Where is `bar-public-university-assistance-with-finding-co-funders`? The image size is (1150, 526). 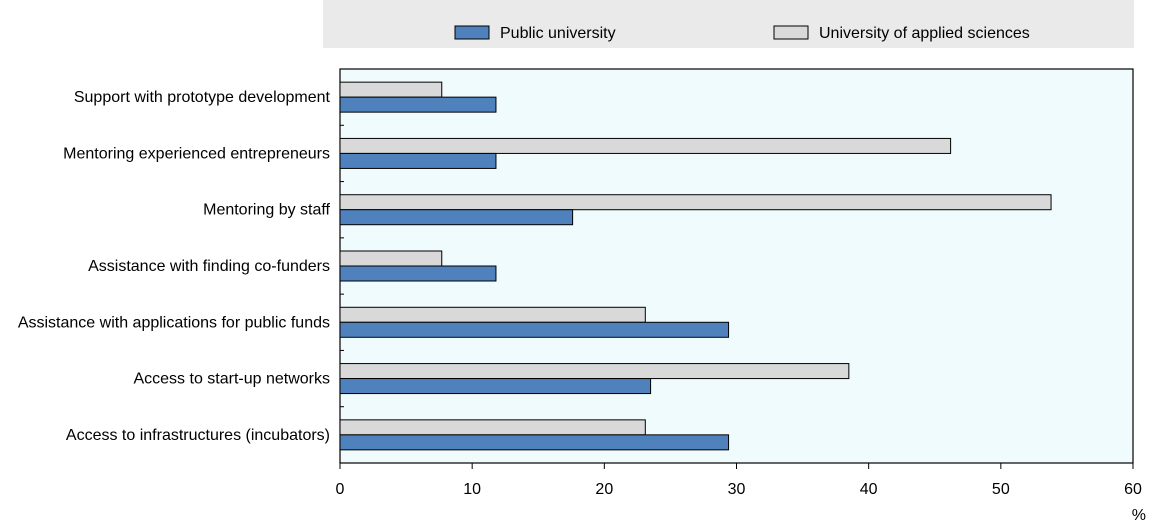 bar-public-university-assistance-with-finding-co-funders is located at coordinates (418, 273).